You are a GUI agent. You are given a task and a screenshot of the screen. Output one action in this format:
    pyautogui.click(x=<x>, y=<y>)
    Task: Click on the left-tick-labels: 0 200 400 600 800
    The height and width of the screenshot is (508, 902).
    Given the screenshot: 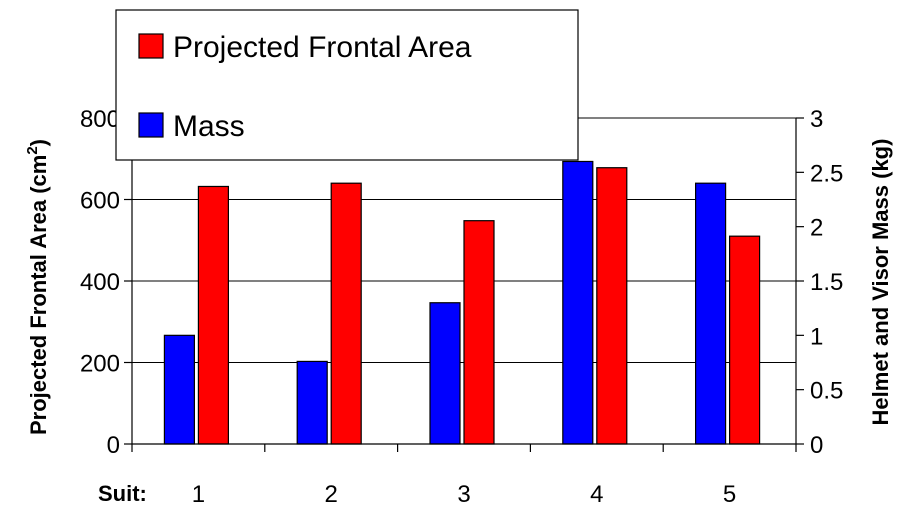 What is the action you would take?
    pyautogui.click(x=100, y=282)
    